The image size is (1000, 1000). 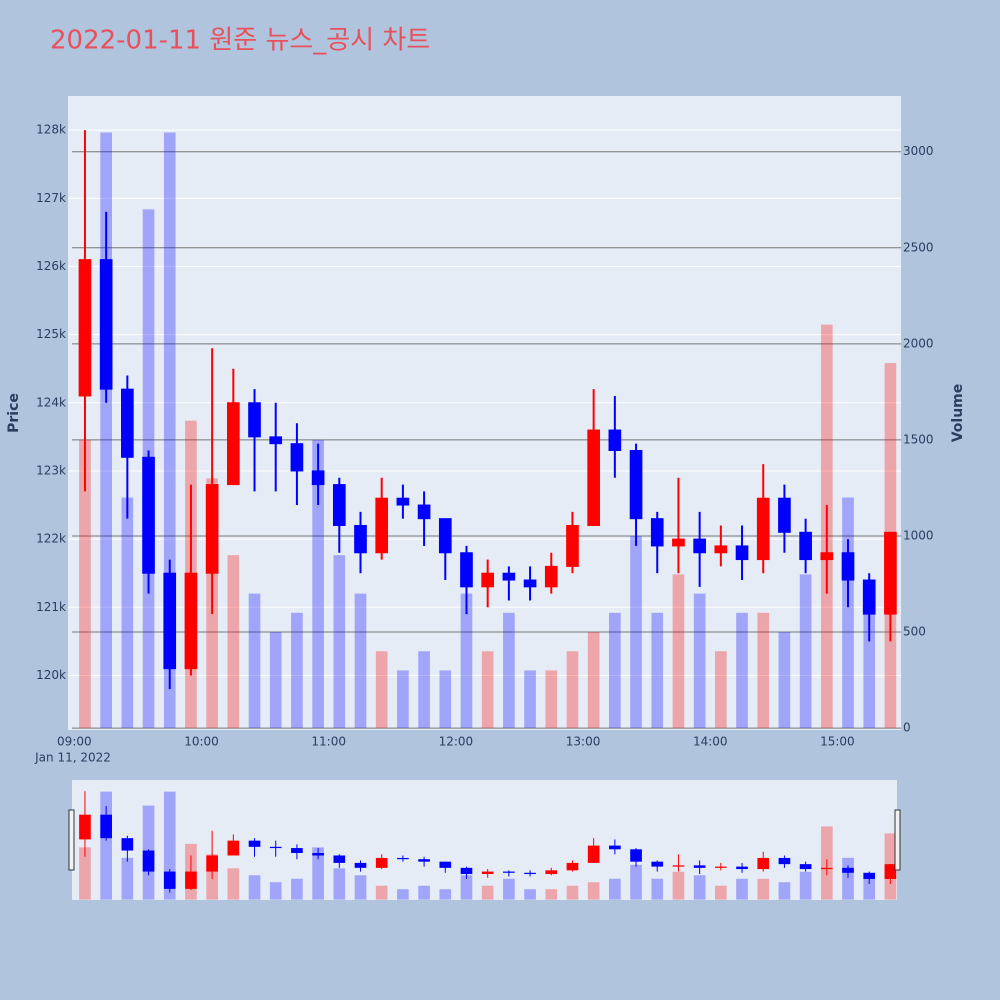 I want to click on range-slider, so click(x=484, y=840).